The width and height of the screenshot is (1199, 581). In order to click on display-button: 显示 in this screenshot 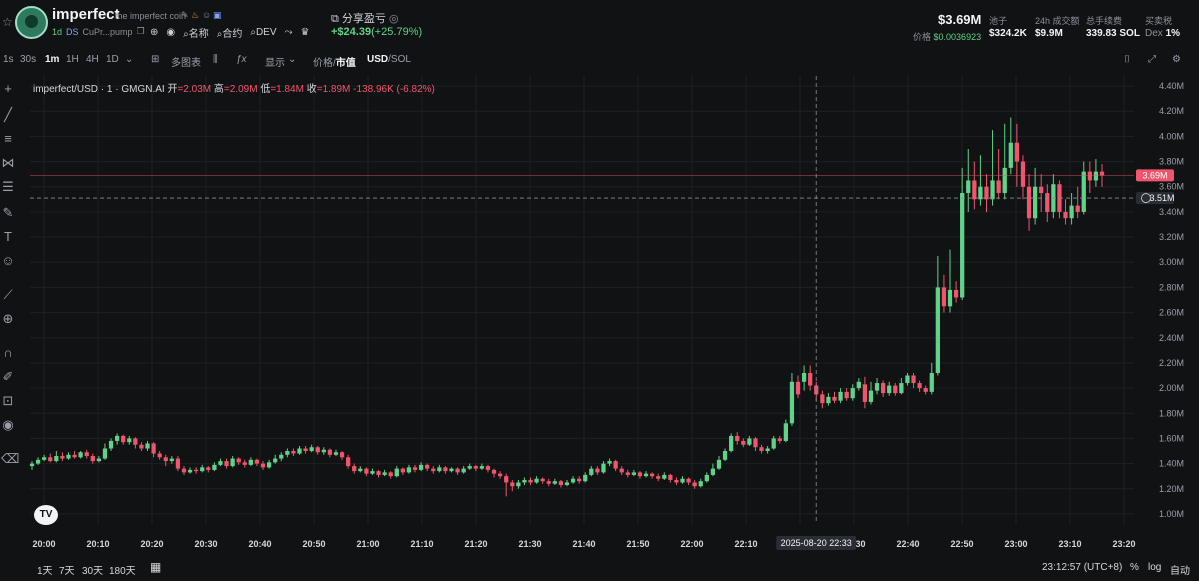, I will do `click(275, 63)`.